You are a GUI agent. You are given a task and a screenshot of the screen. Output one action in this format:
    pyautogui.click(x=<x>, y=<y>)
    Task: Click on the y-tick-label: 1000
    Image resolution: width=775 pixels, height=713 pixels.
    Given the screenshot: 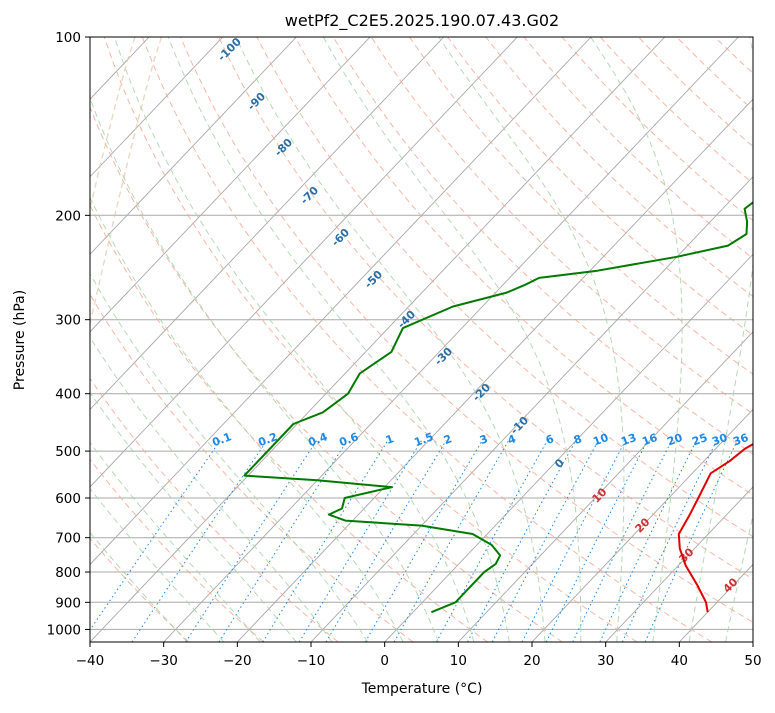 What is the action you would take?
    pyautogui.click(x=64, y=630)
    